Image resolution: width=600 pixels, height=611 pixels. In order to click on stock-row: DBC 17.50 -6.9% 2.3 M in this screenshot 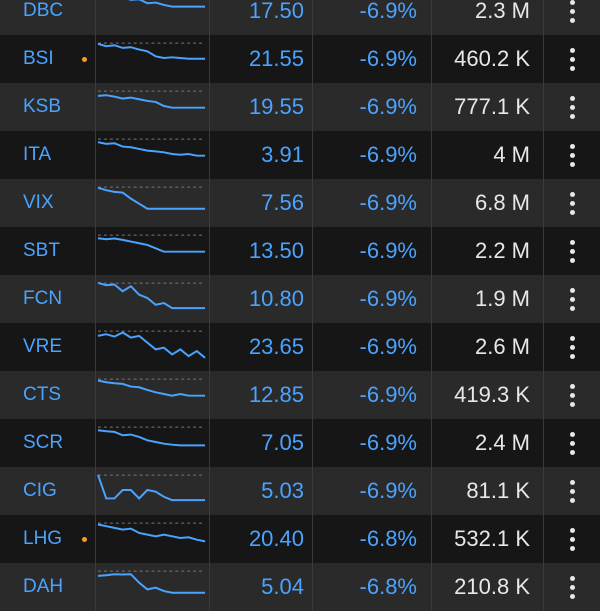, I will do `click(300, 17)`.